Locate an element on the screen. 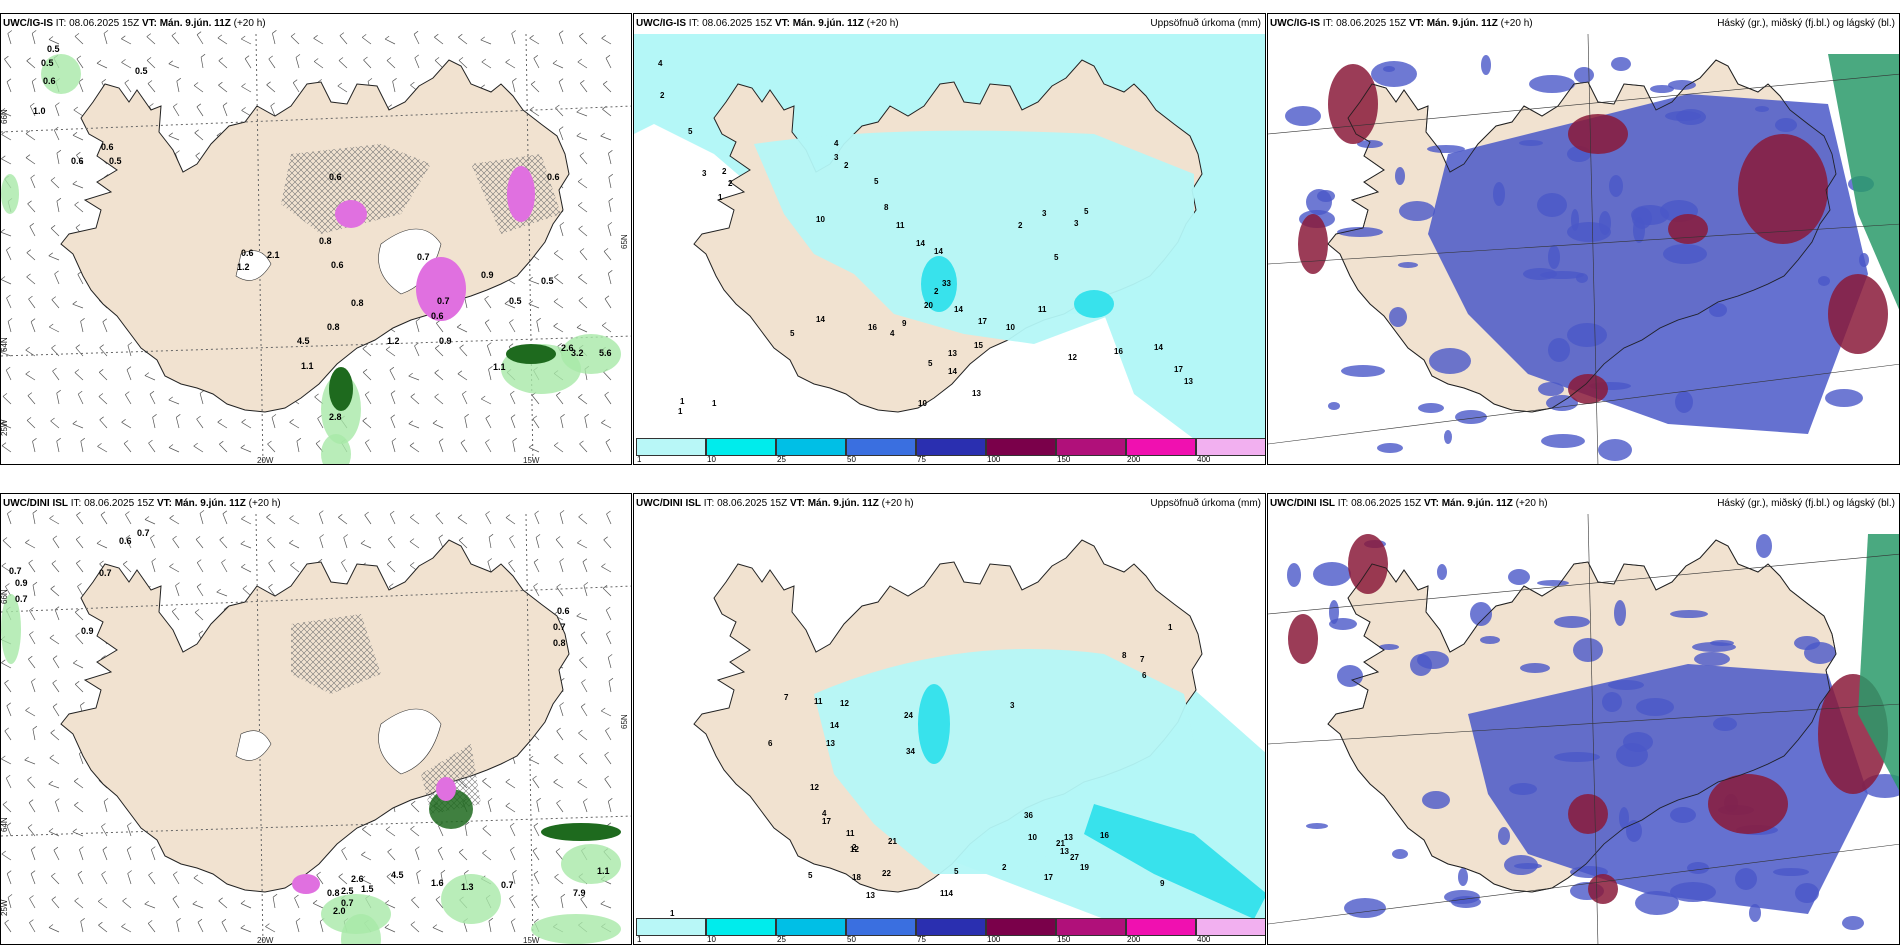 Image resolution: width=1900 pixels, height=950 pixels. precip-value: 14 is located at coordinates (820, 319).